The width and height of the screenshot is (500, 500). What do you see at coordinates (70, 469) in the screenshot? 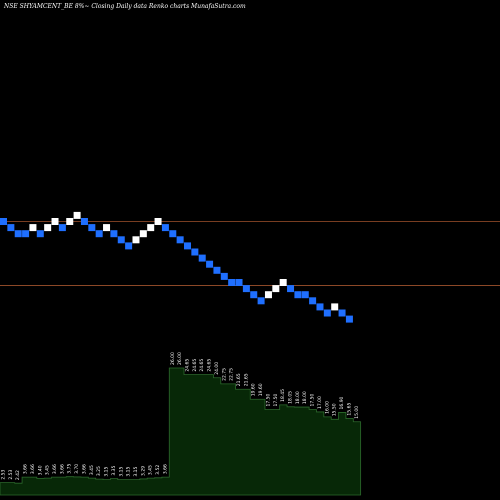
I see `volume-value-label: 3.75` at bounding box center [70, 469].